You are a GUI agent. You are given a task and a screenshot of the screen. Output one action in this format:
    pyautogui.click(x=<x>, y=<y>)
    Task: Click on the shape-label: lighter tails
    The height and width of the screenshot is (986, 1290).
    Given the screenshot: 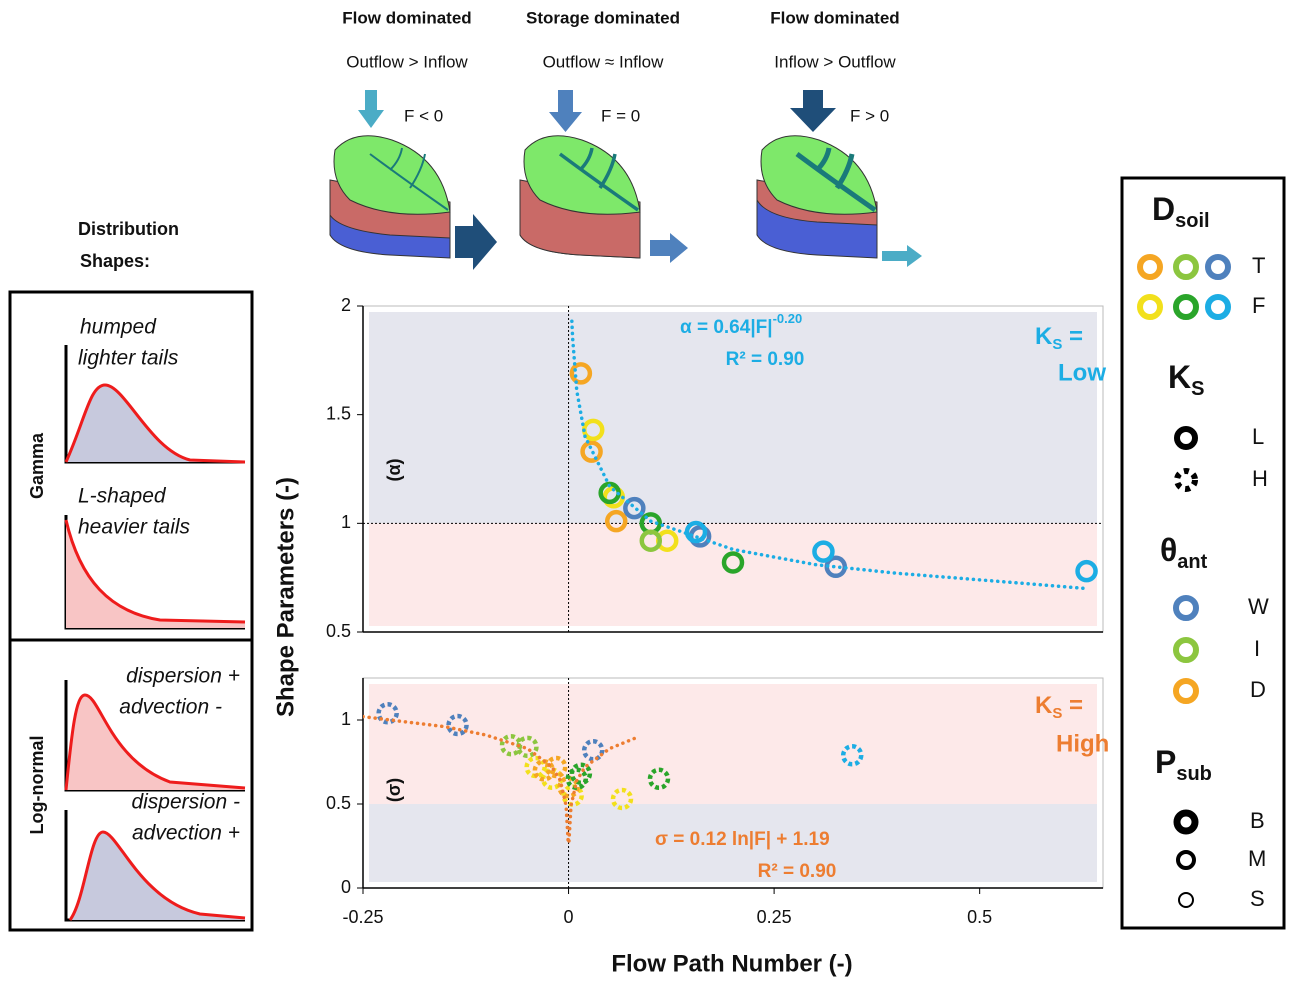 What is the action you would take?
    pyautogui.click(x=128, y=358)
    